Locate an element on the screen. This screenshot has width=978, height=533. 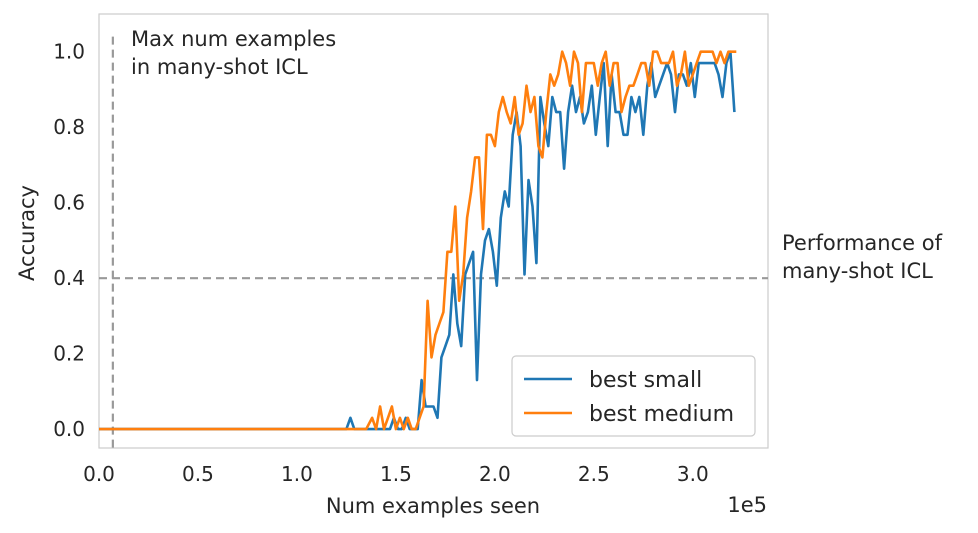
x-tick-label: 0.5 is located at coordinates (198, 474).